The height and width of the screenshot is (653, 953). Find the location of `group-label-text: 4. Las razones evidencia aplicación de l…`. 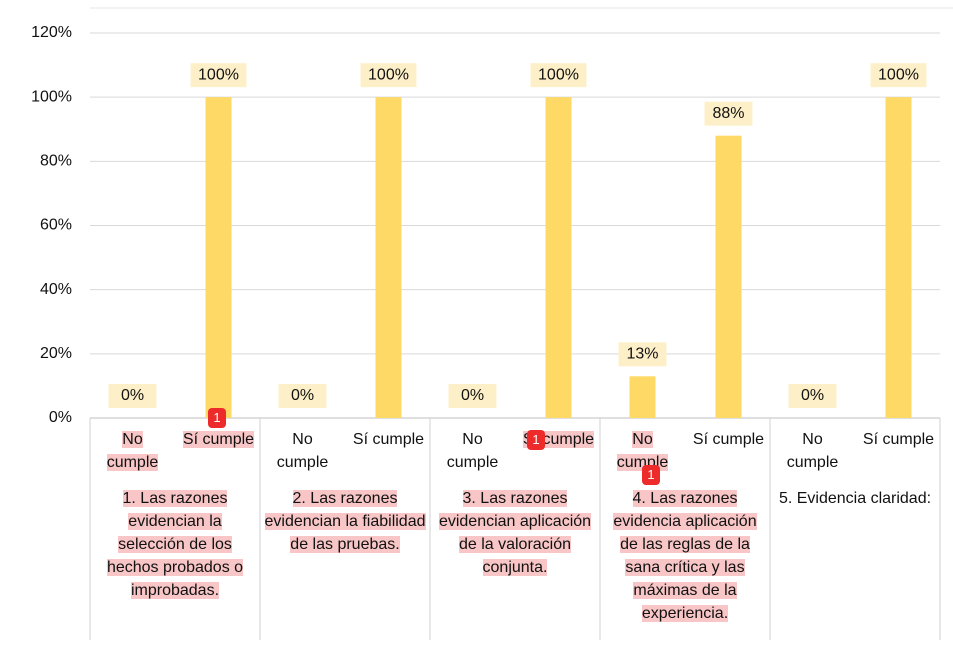

group-label-text: 4. Las razones evidencia aplicación de l… is located at coordinates (685, 556).